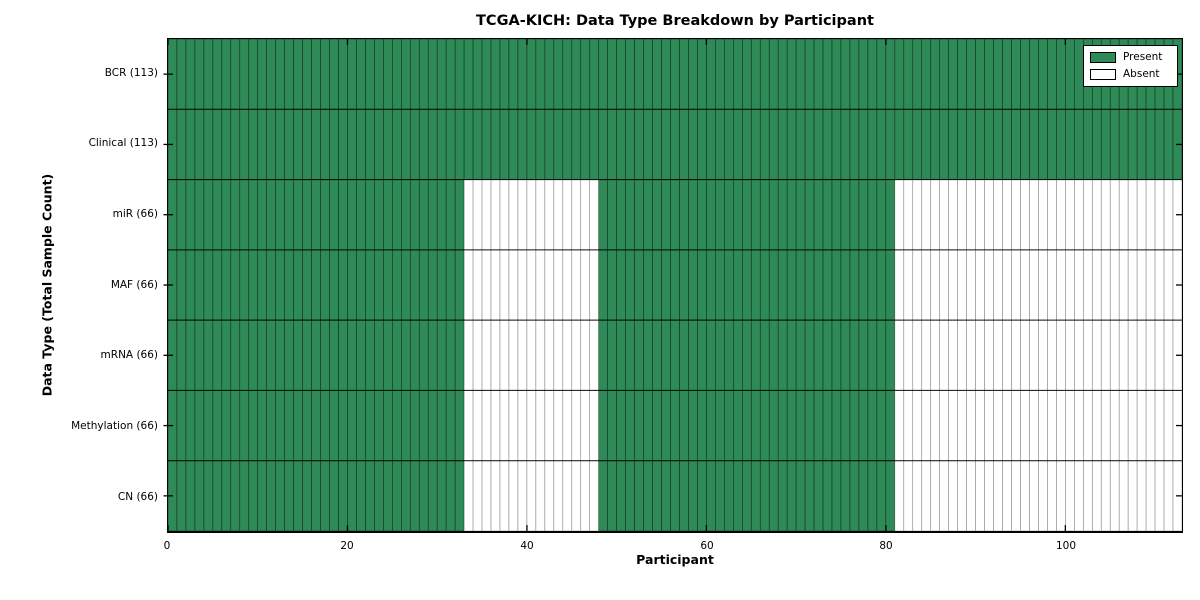 Image resolution: width=1200 pixels, height=600 pixels. What do you see at coordinates (886, 546) in the screenshot?
I see `x-tick-label-80: 80` at bounding box center [886, 546].